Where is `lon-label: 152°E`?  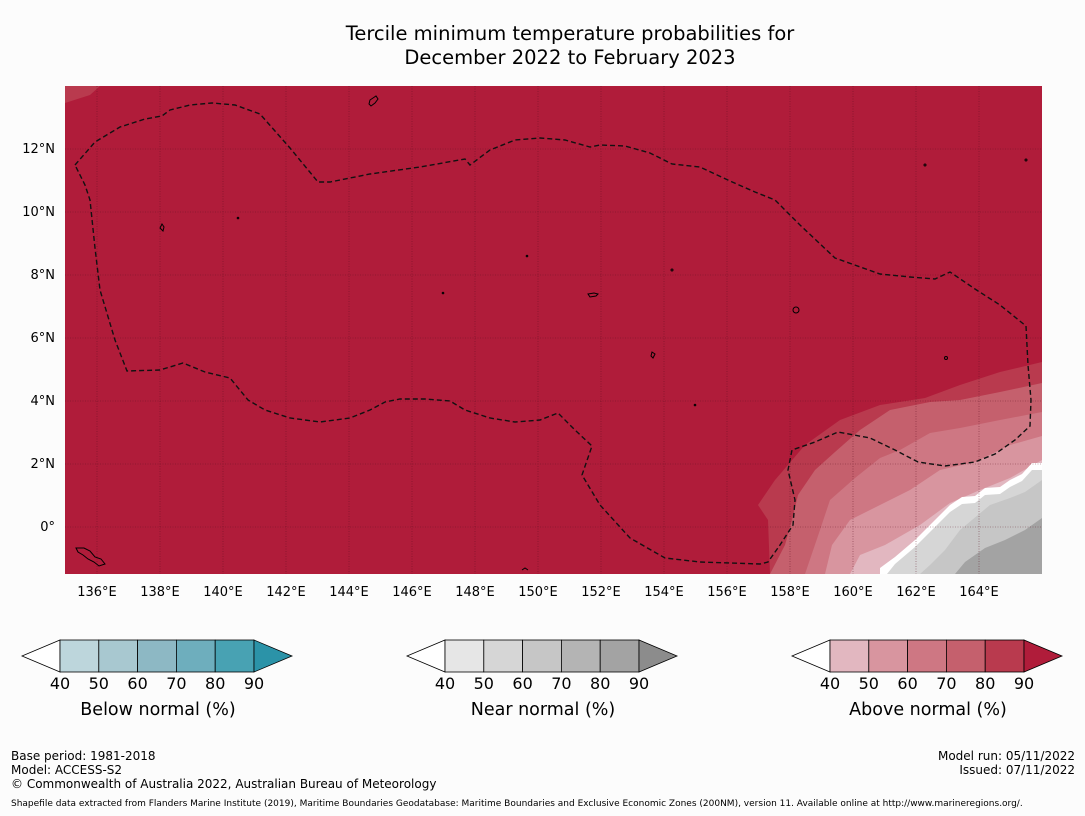
lon-label: 152°E is located at coordinates (601, 592).